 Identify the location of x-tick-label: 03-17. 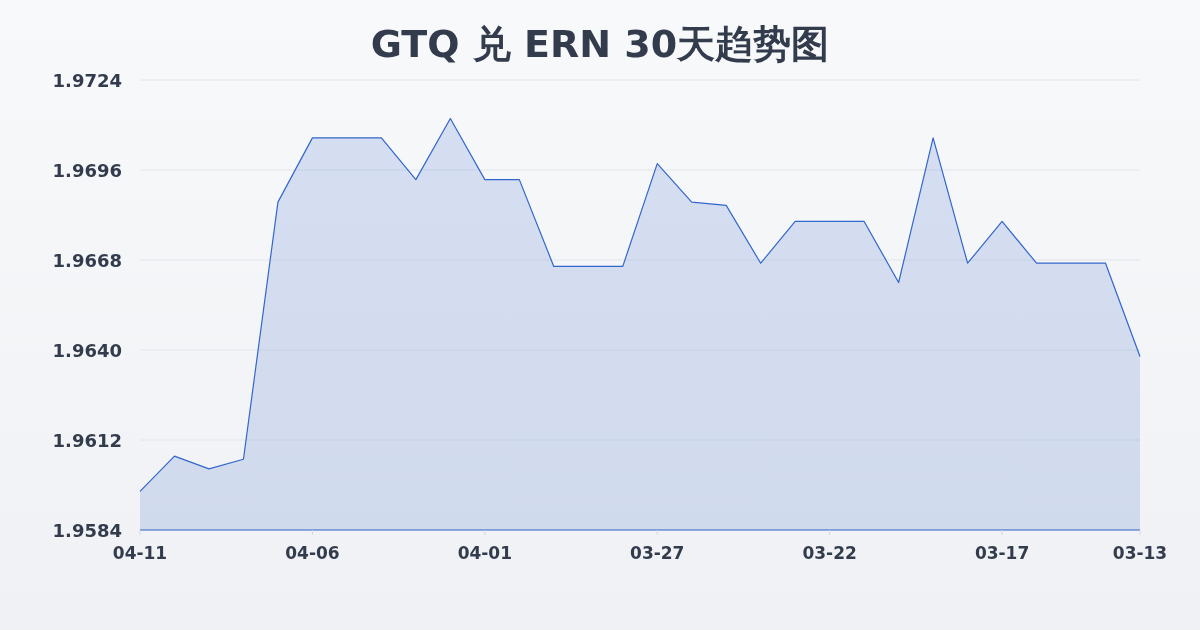
(1002, 553).